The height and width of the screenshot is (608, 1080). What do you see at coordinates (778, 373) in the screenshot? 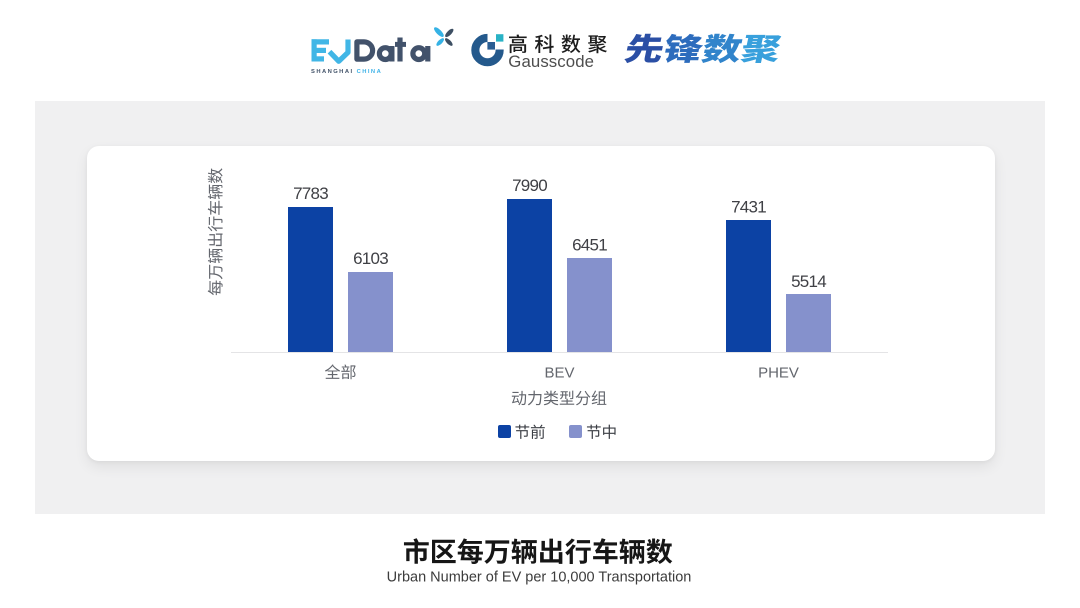
I see `svg-text: PHEV` at bounding box center [778, 373].